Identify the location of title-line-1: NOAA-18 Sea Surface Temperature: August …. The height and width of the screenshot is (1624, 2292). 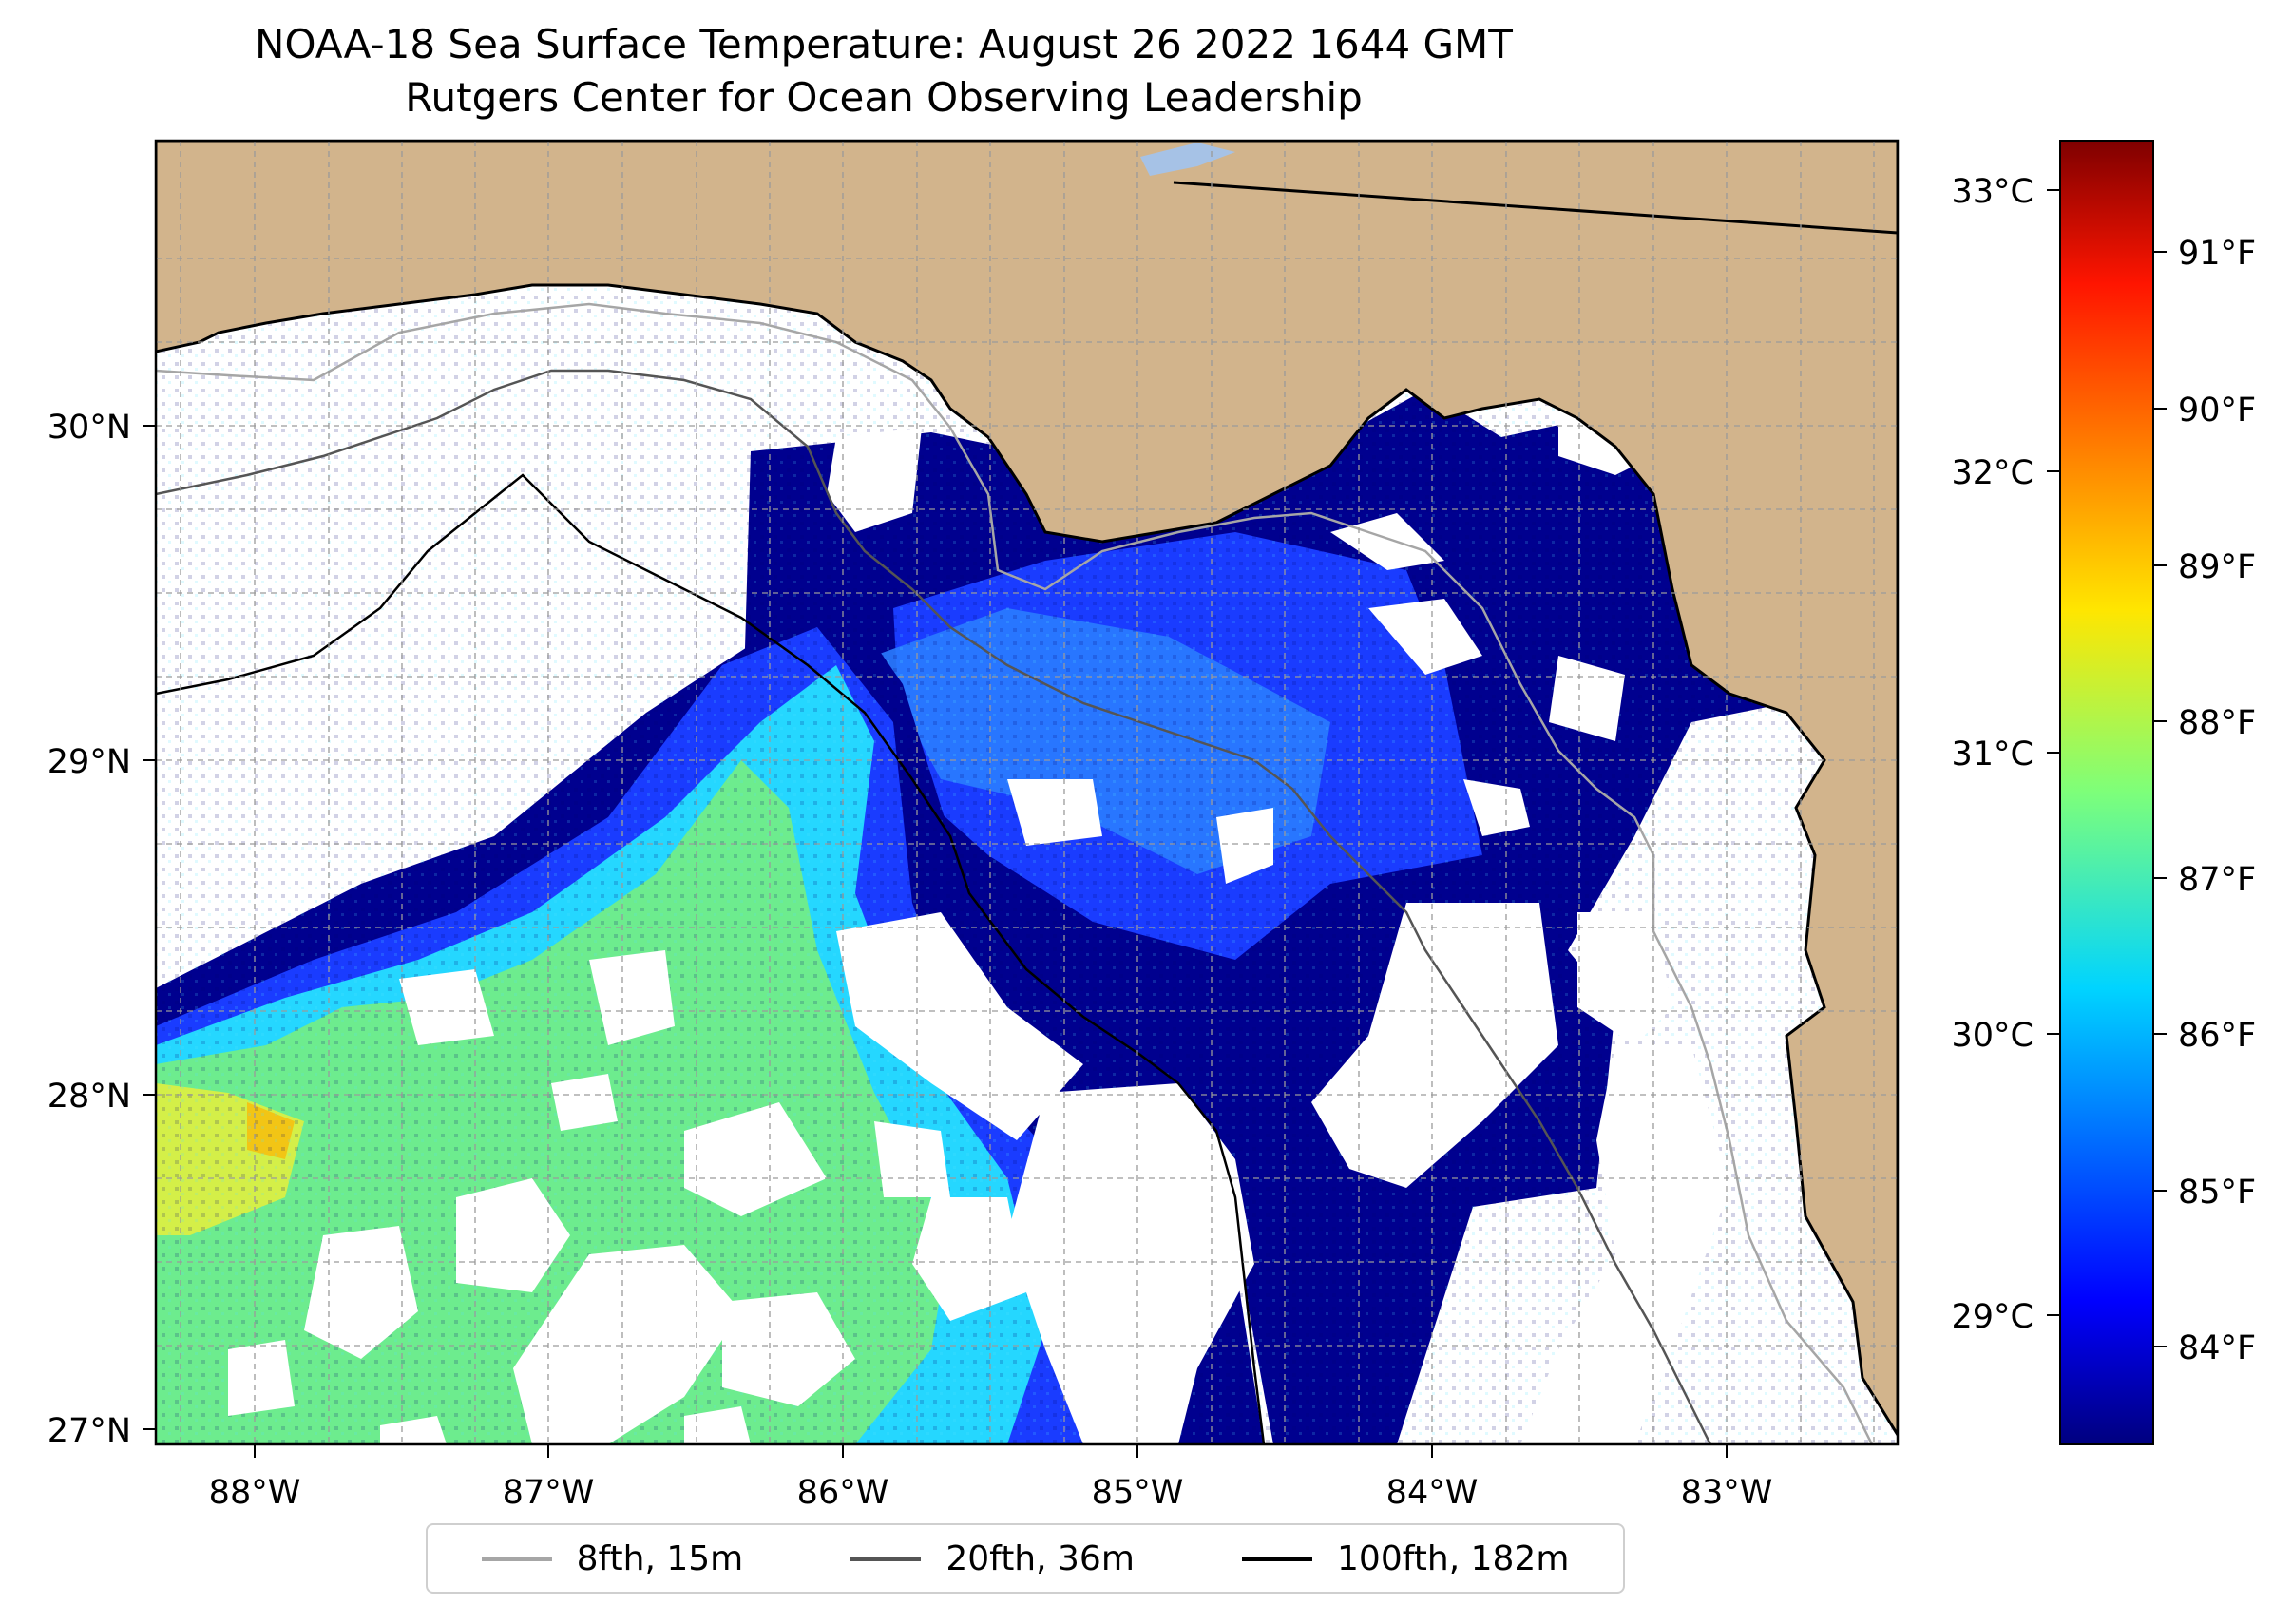
(884, 44).